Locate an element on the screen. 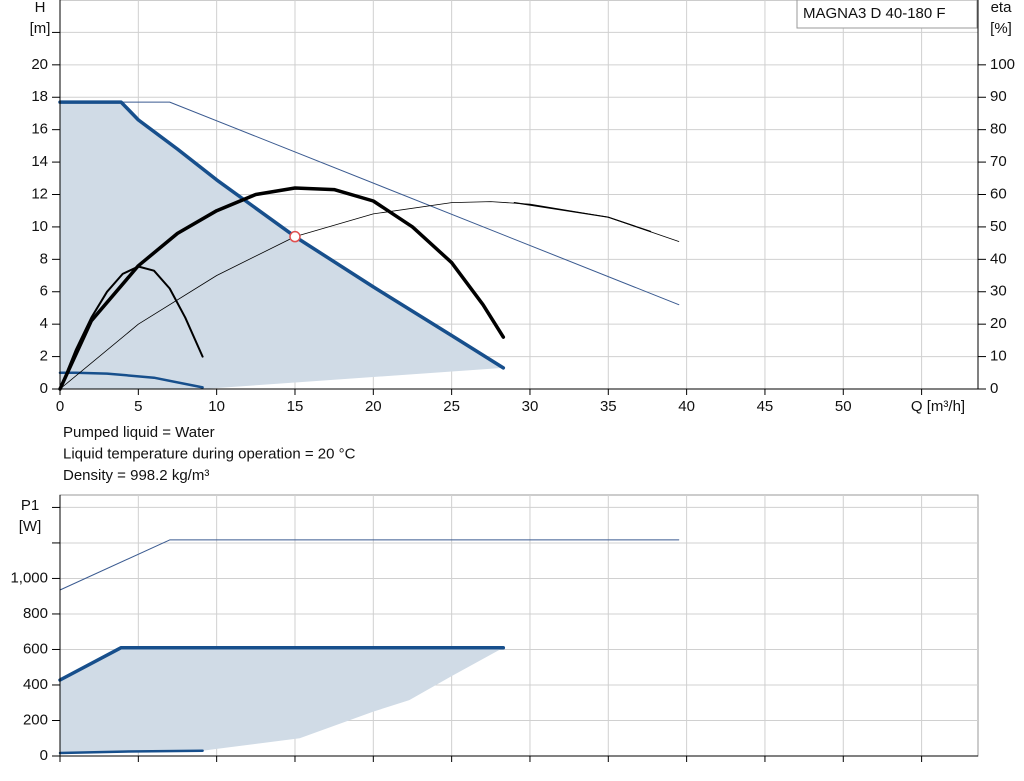 The image size is (1024, 781). y2-tick-label: 20 is located at coordinates (998, 323).